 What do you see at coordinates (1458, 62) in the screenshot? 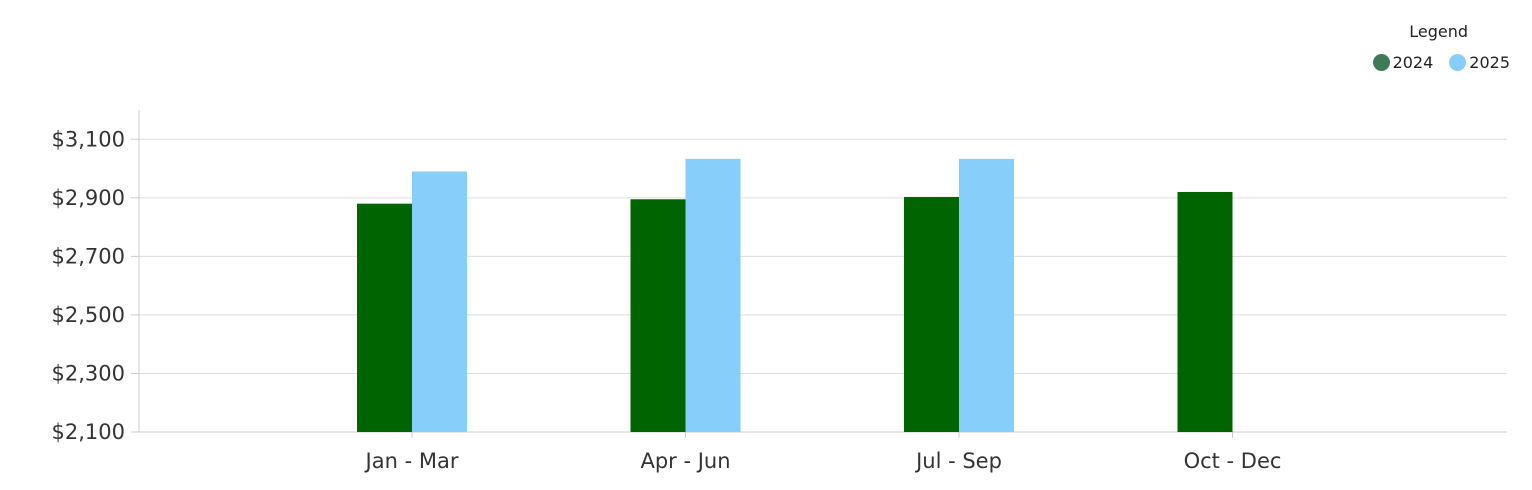
I see `legend-swatch-2025` at bounding box center [1458, 62].